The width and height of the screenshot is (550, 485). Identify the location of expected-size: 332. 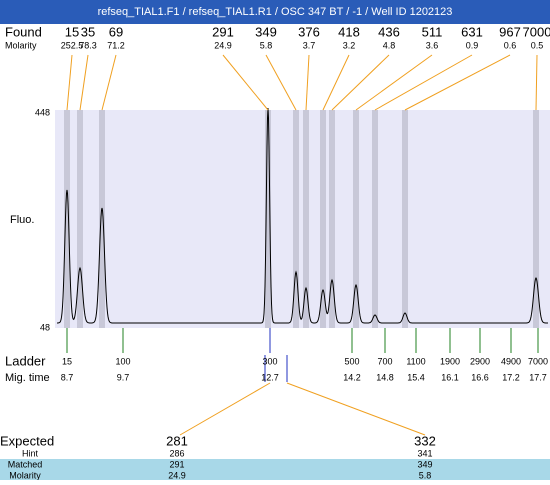
(425, 440).